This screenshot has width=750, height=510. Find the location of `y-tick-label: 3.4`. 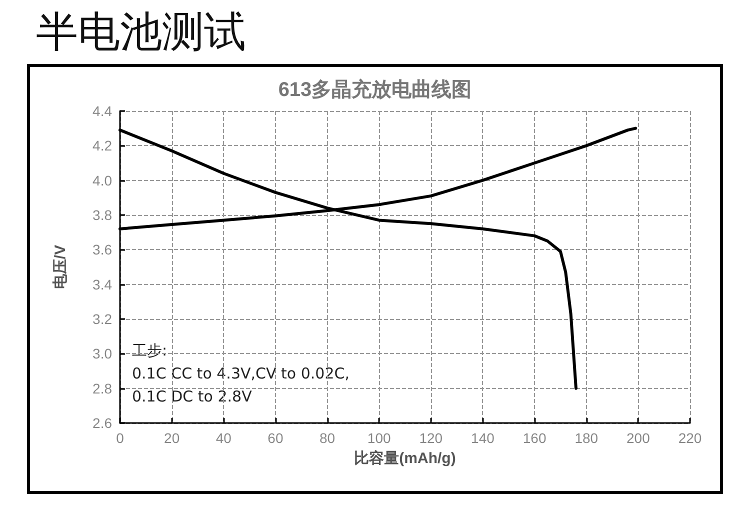

y-tick-label: 3.4 is located at coordinates (102, 284).